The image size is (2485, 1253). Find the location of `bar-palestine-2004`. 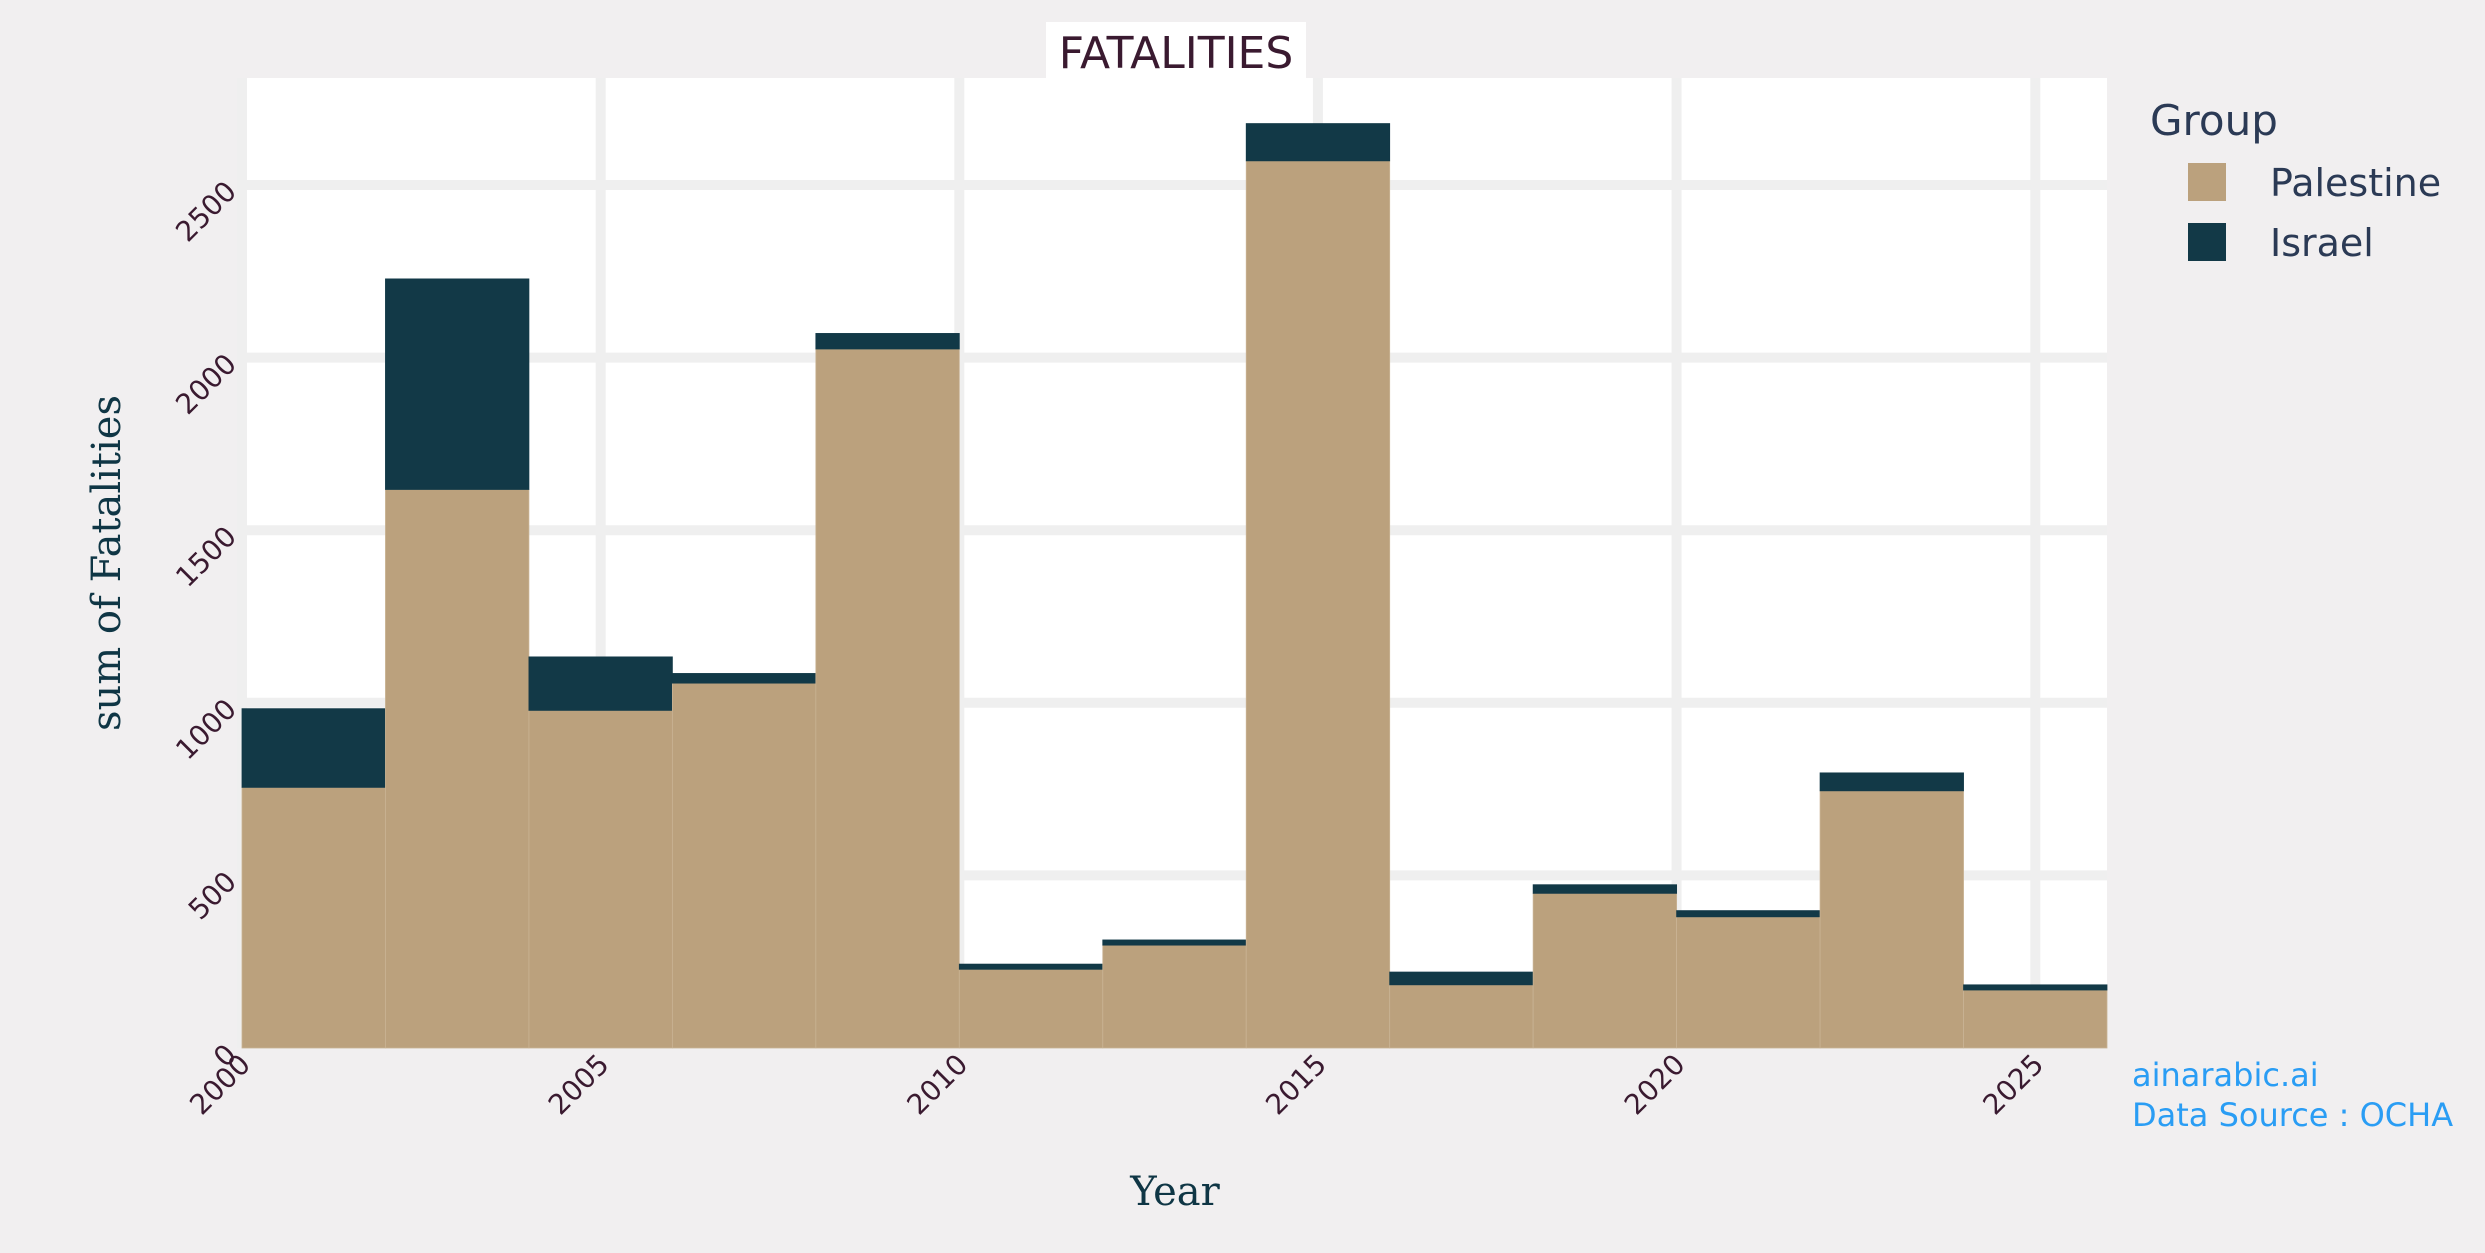

bar-palestine-2004 is located at coordinates (600, 879).